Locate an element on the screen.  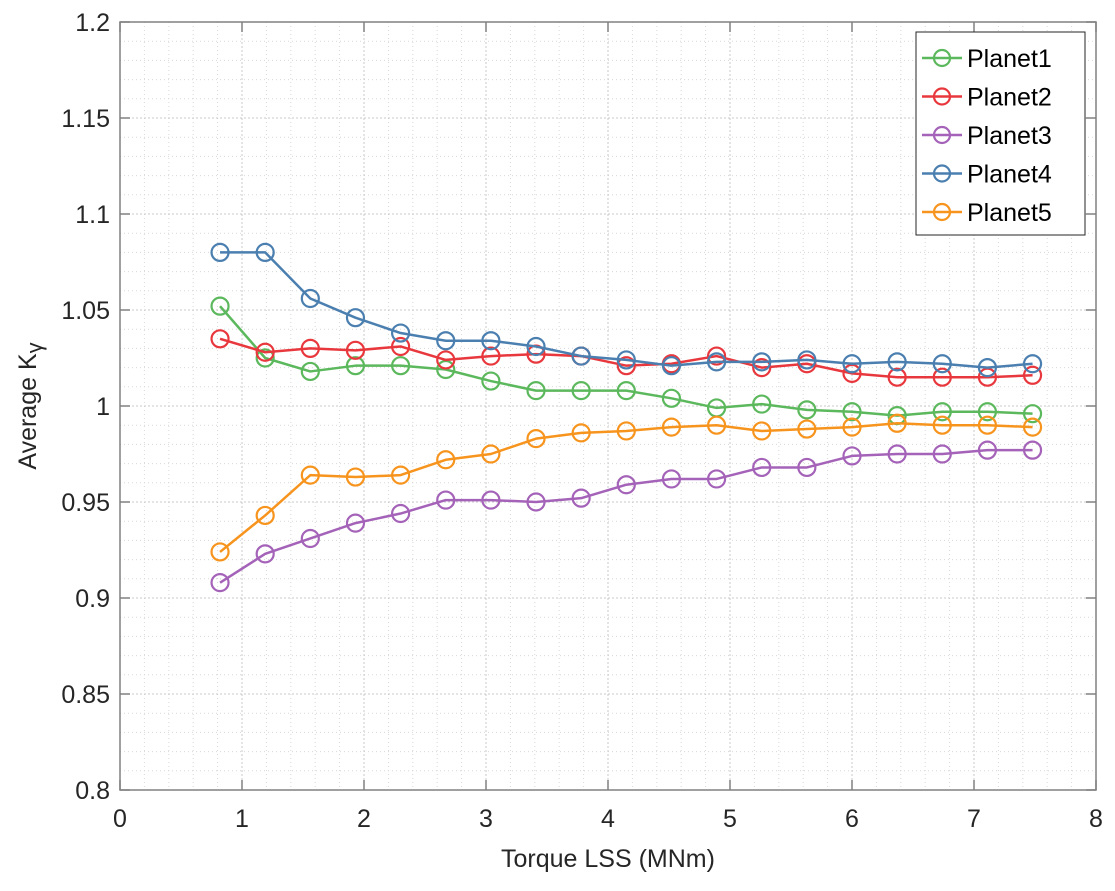
series-planet5 is located at coordinates (626, 487).